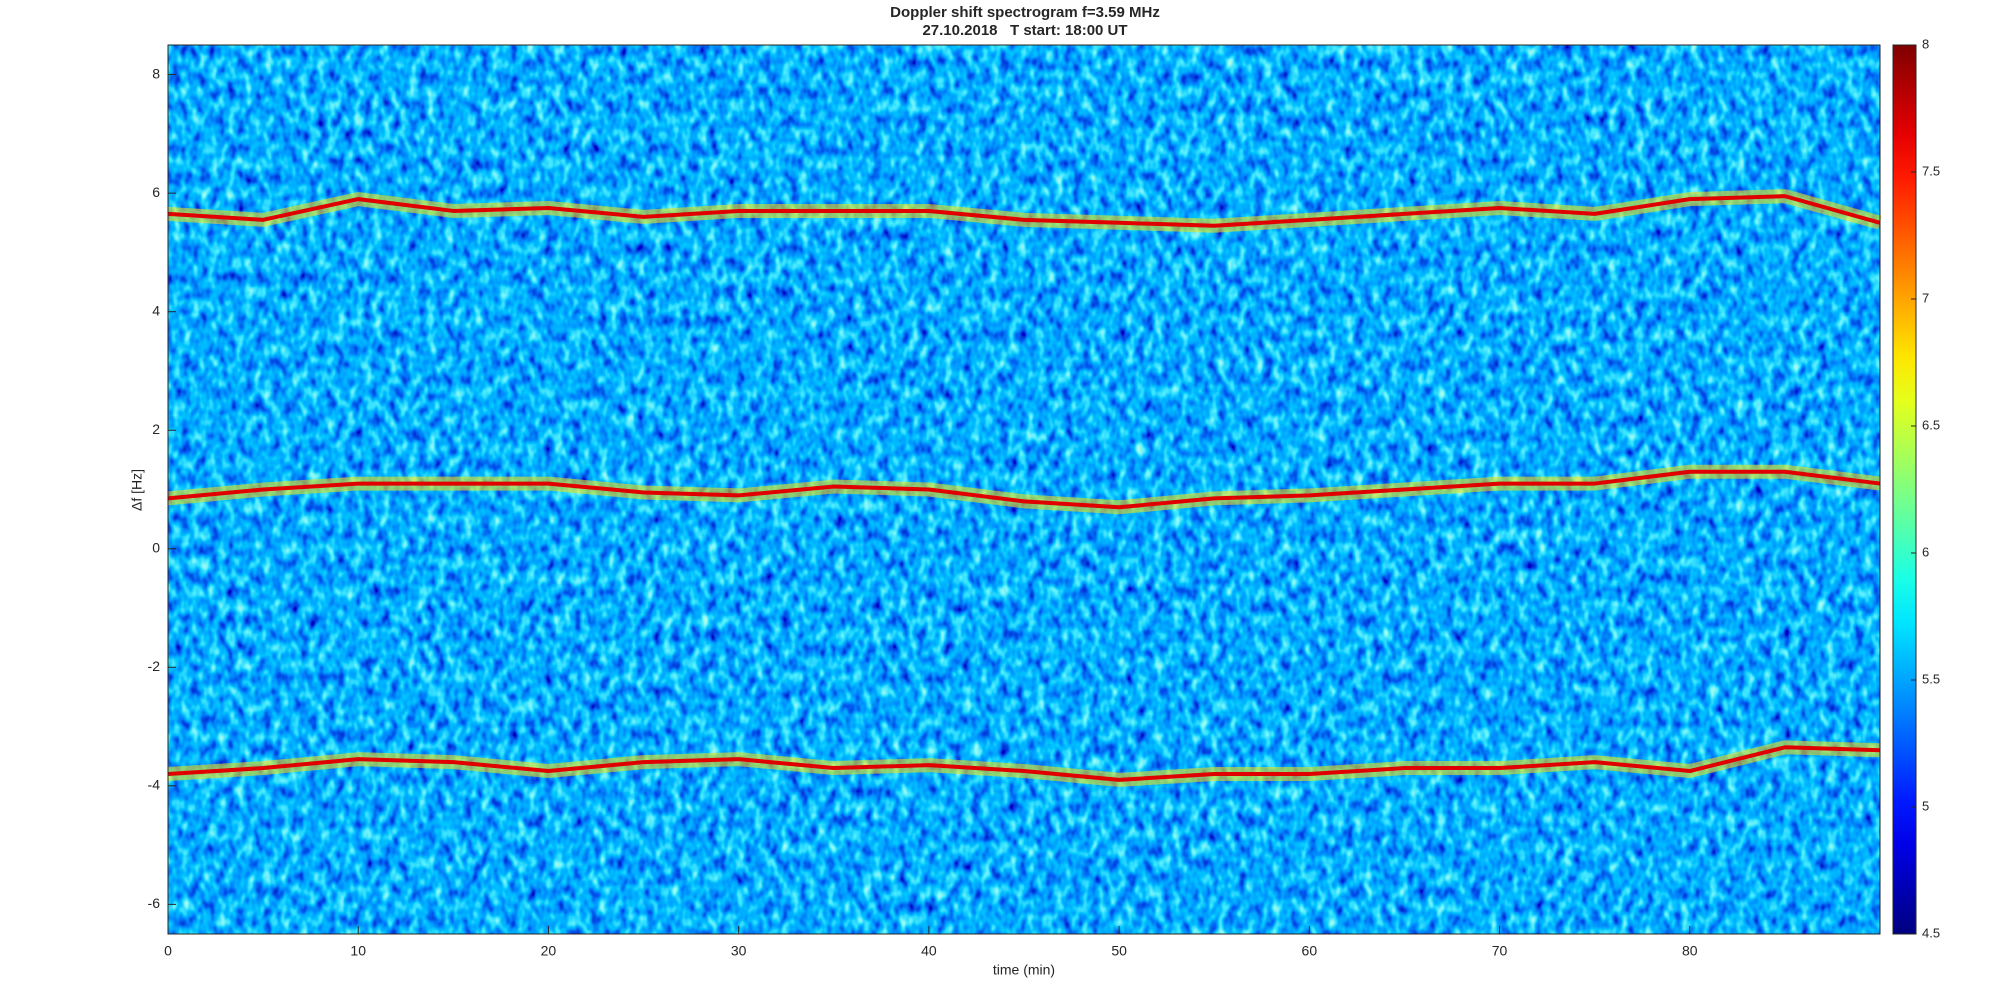 This screenshot has height=1003, width=2000. What do you see at coordinates (1925, 43) in the screenshot?
I see `colorbar-tick-label: 8` at bounding box center [1925, 43].